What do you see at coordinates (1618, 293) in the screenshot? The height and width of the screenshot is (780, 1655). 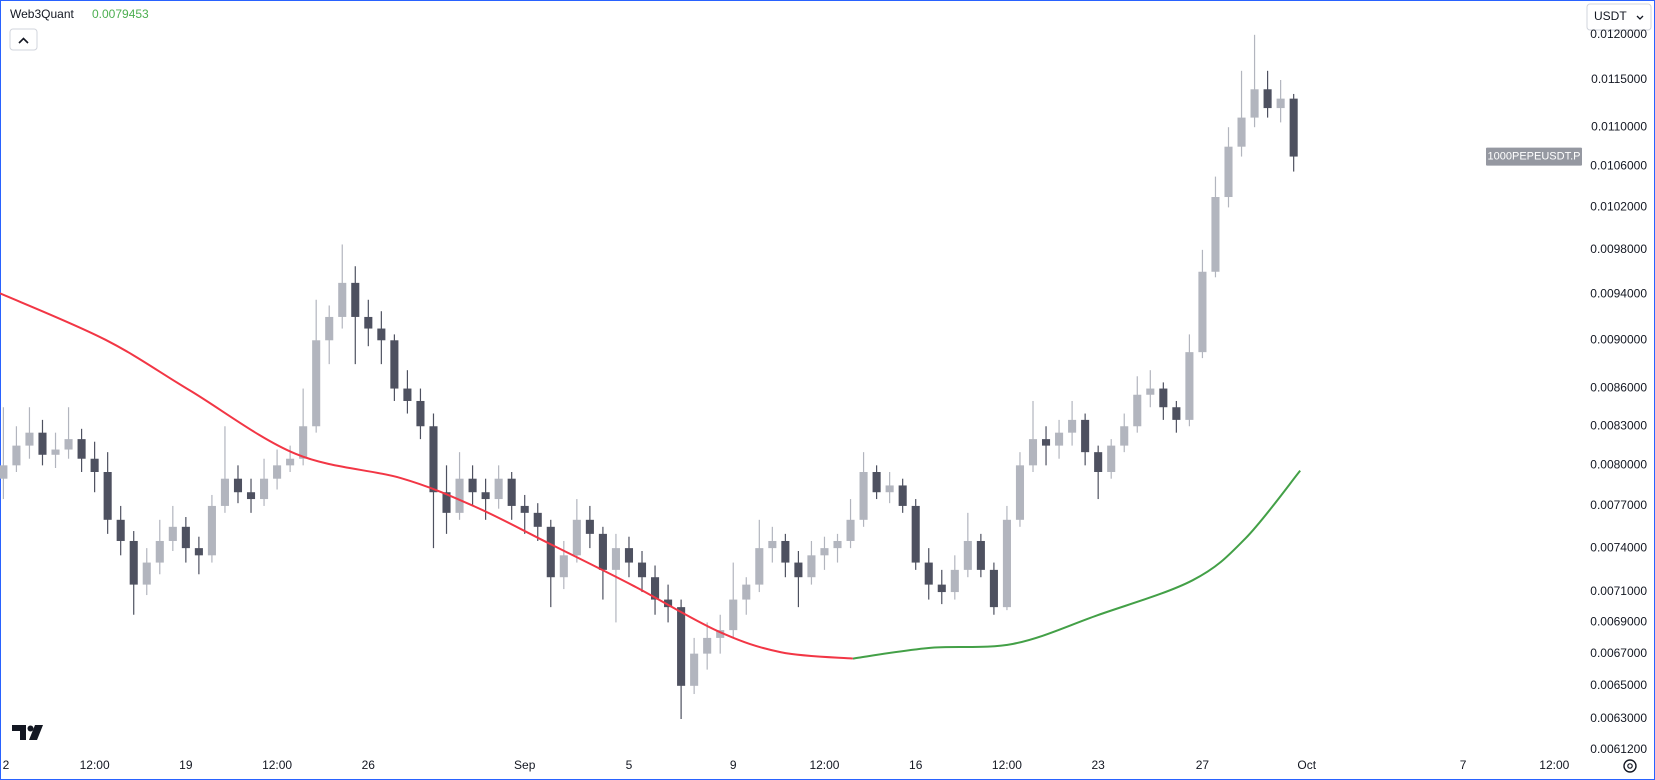 I see `y-tick-label: 0.0094000` at bounding box center [1618, 293].